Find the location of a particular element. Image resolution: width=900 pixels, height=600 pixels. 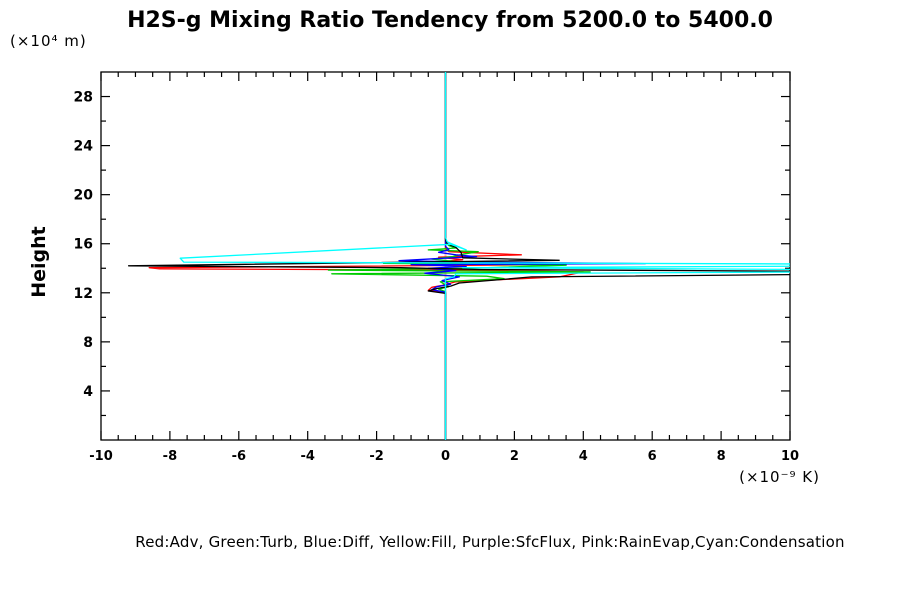

svg-text: 2 is located at coordinates (514, 456).